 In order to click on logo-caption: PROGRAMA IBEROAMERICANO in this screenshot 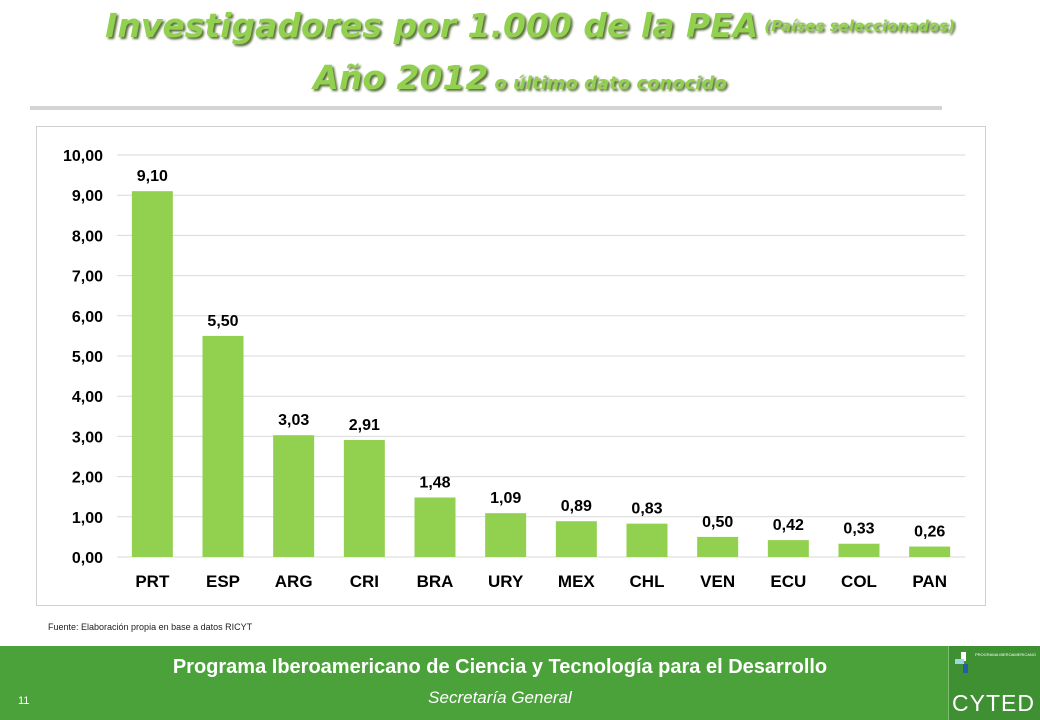, I will do `click(1005, 654)`.